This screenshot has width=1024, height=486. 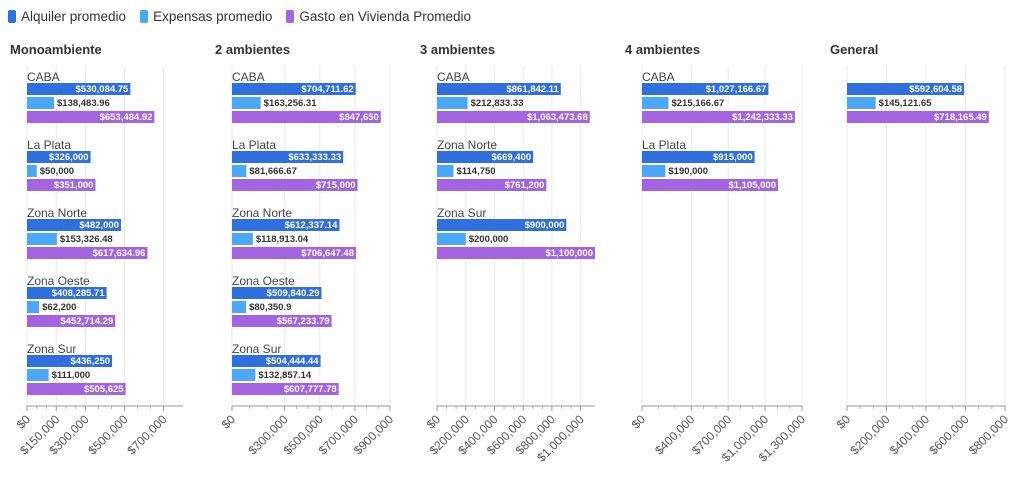 I want to click on data-label: $436,250, so click(x=90, y=361).